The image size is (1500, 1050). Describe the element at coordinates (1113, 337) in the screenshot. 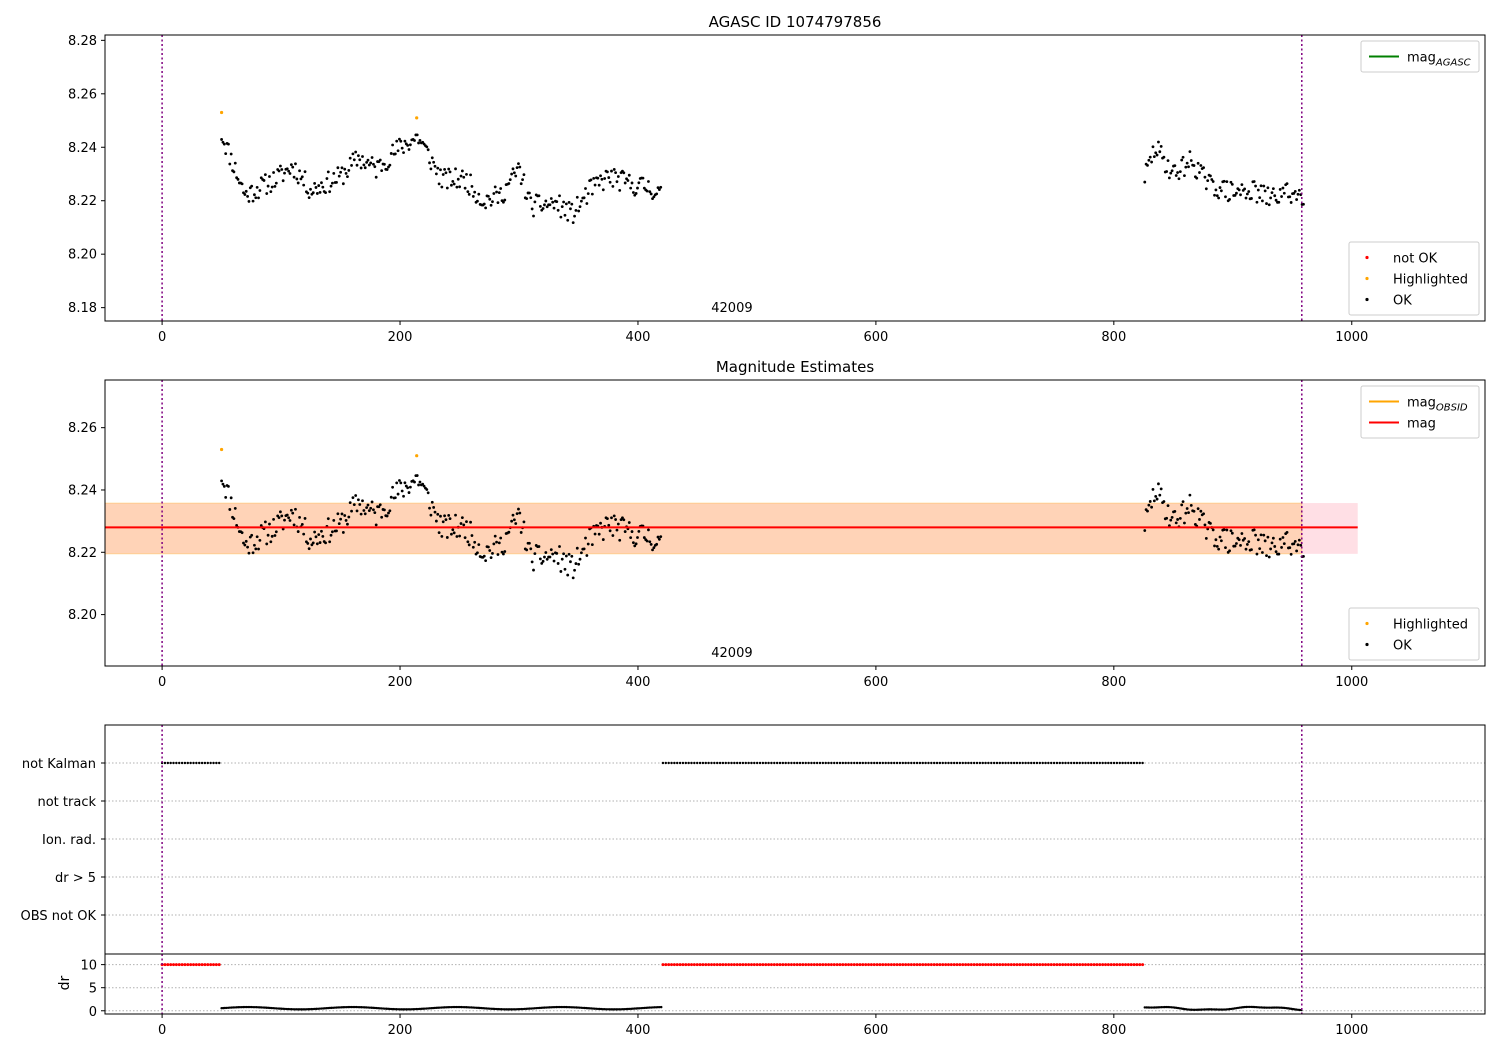

I see `panel1-xtick-label: 800` at that location.